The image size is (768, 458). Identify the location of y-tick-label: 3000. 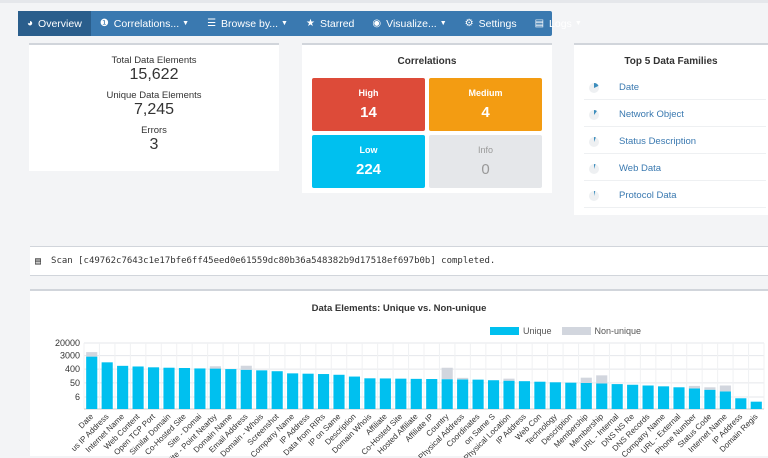
(70, 356).